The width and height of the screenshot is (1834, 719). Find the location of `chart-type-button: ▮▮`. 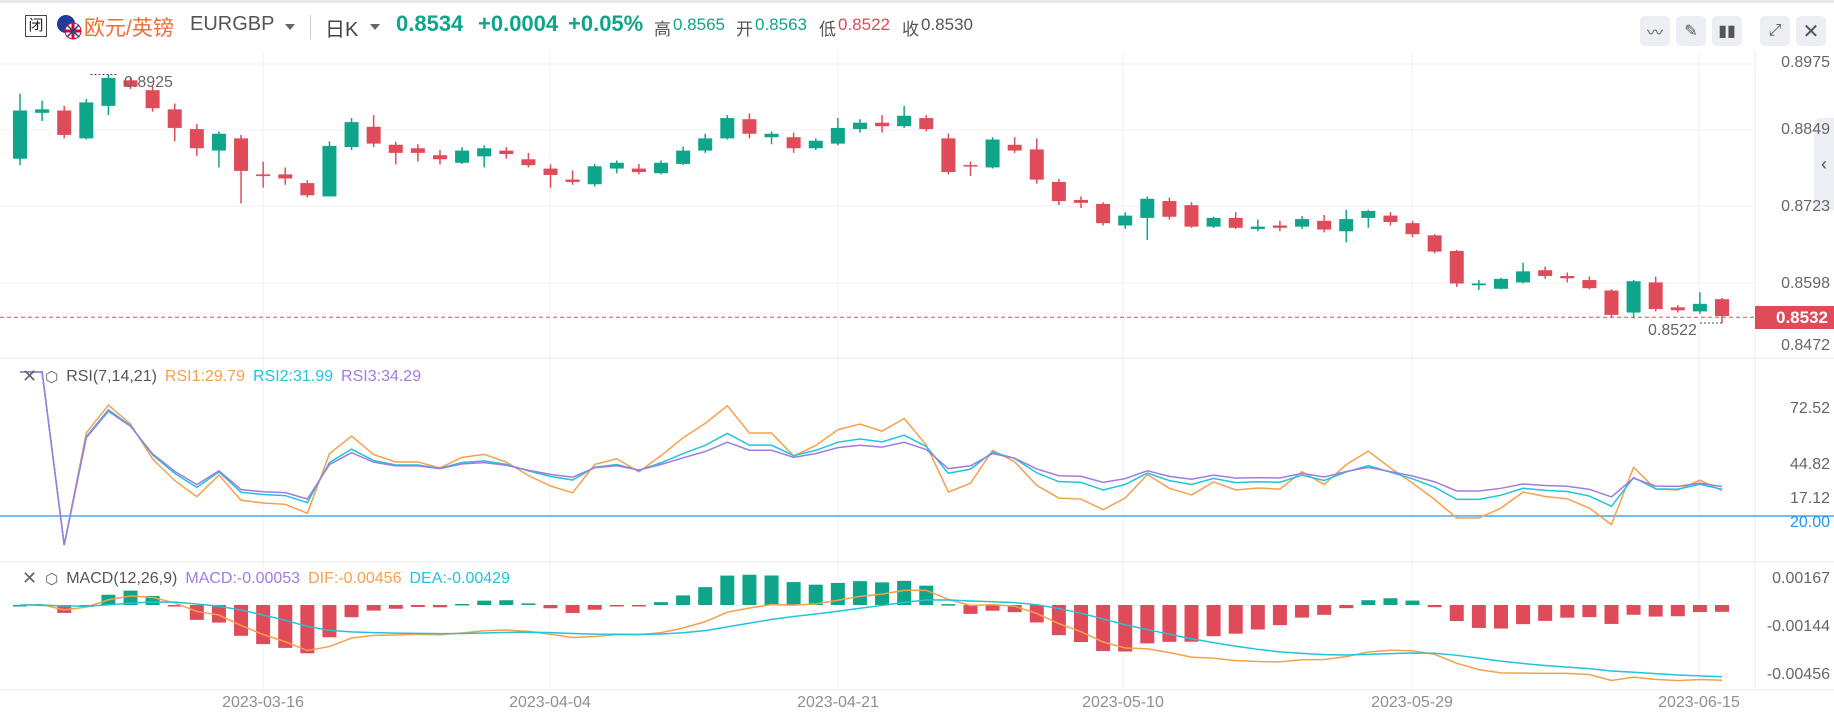

chart-type-button: ▮▮ is located at coordinates (1727, 31).